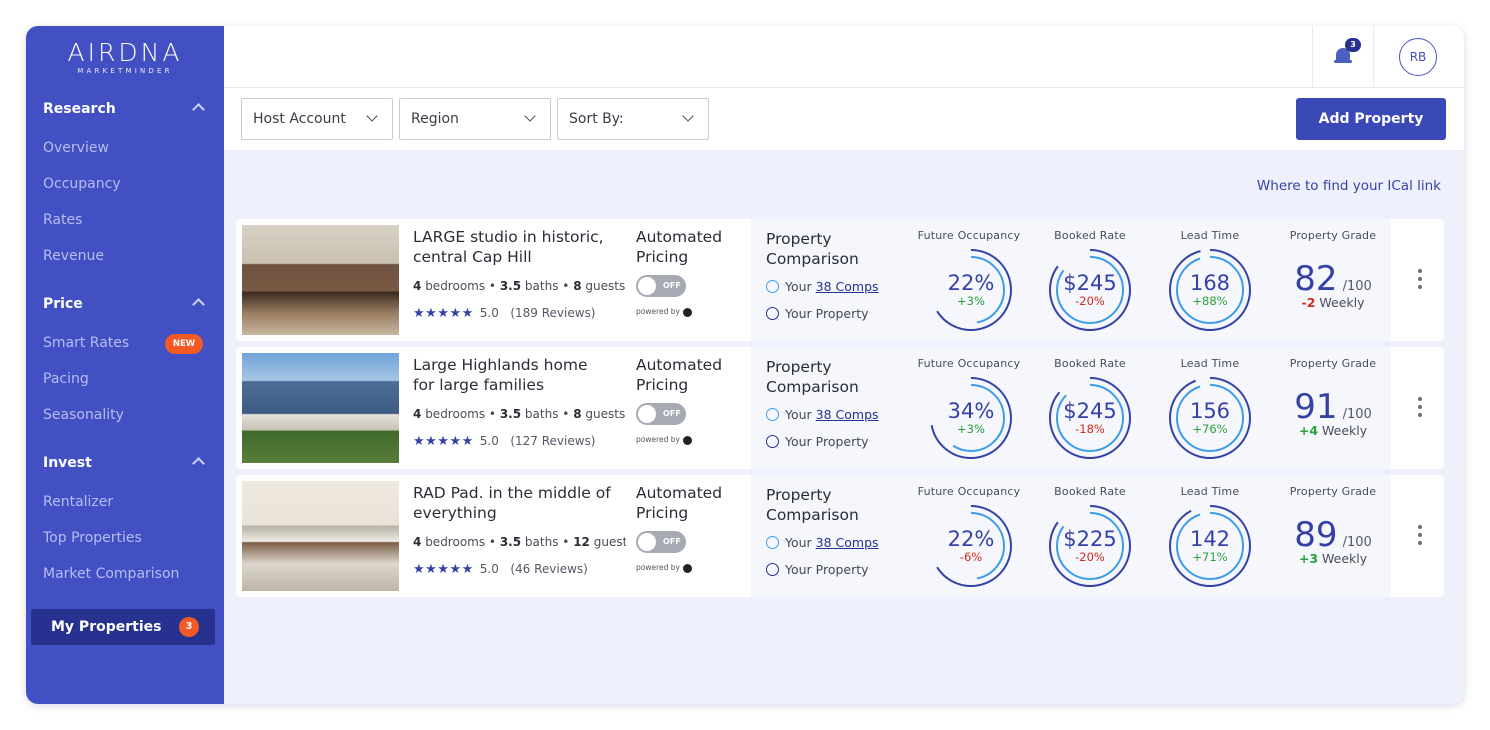 This screenshot has height=730, width=1490. I want to click on property-title: RAD Pad. in the middle of everything, so click(512, 503).